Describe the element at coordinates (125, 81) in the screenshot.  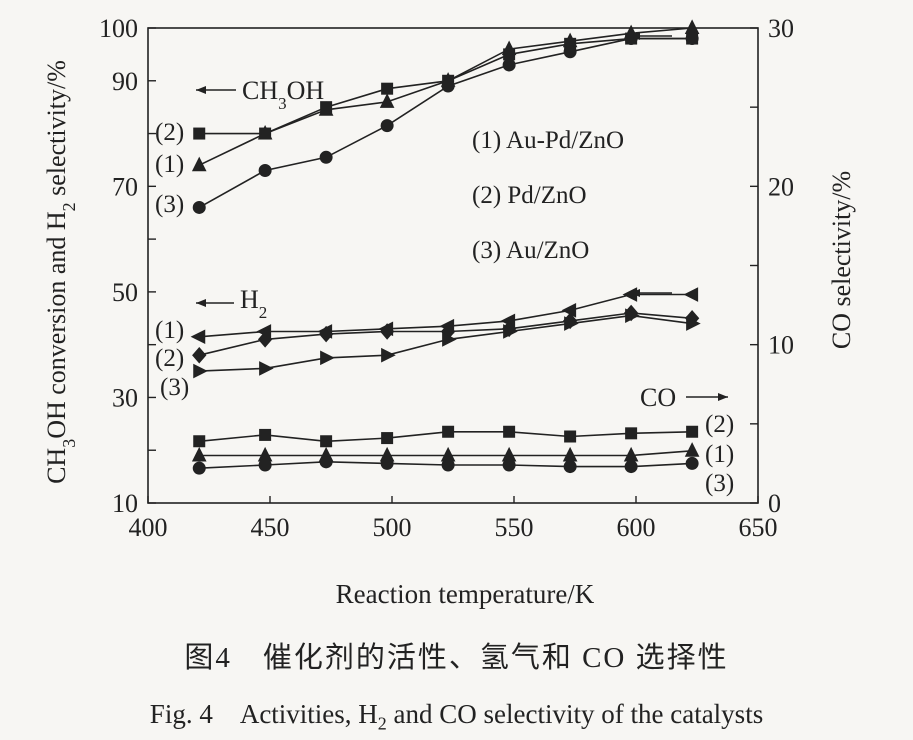
I see `left-tick-label-90: 90` at that location.